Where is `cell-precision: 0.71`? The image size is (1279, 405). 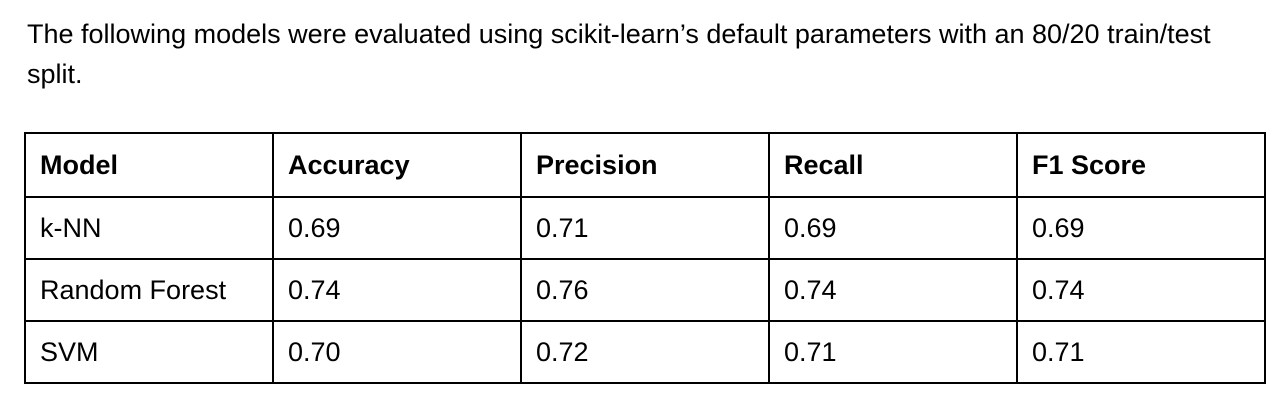 cell-precision: 0.71 is located at coordinates (645, 228).